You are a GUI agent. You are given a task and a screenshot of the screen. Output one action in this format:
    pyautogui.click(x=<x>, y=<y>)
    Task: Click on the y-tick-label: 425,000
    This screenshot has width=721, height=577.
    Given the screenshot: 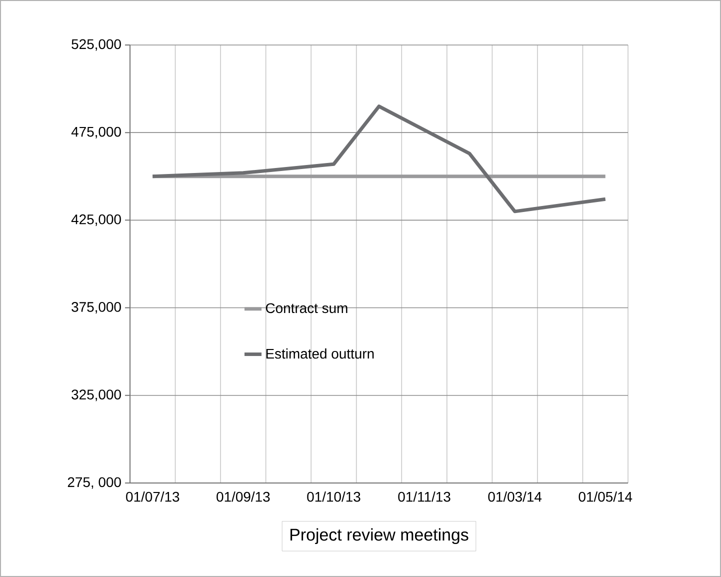 What is the action you would take?
    pyautogui.click(x=96, y=220)
    